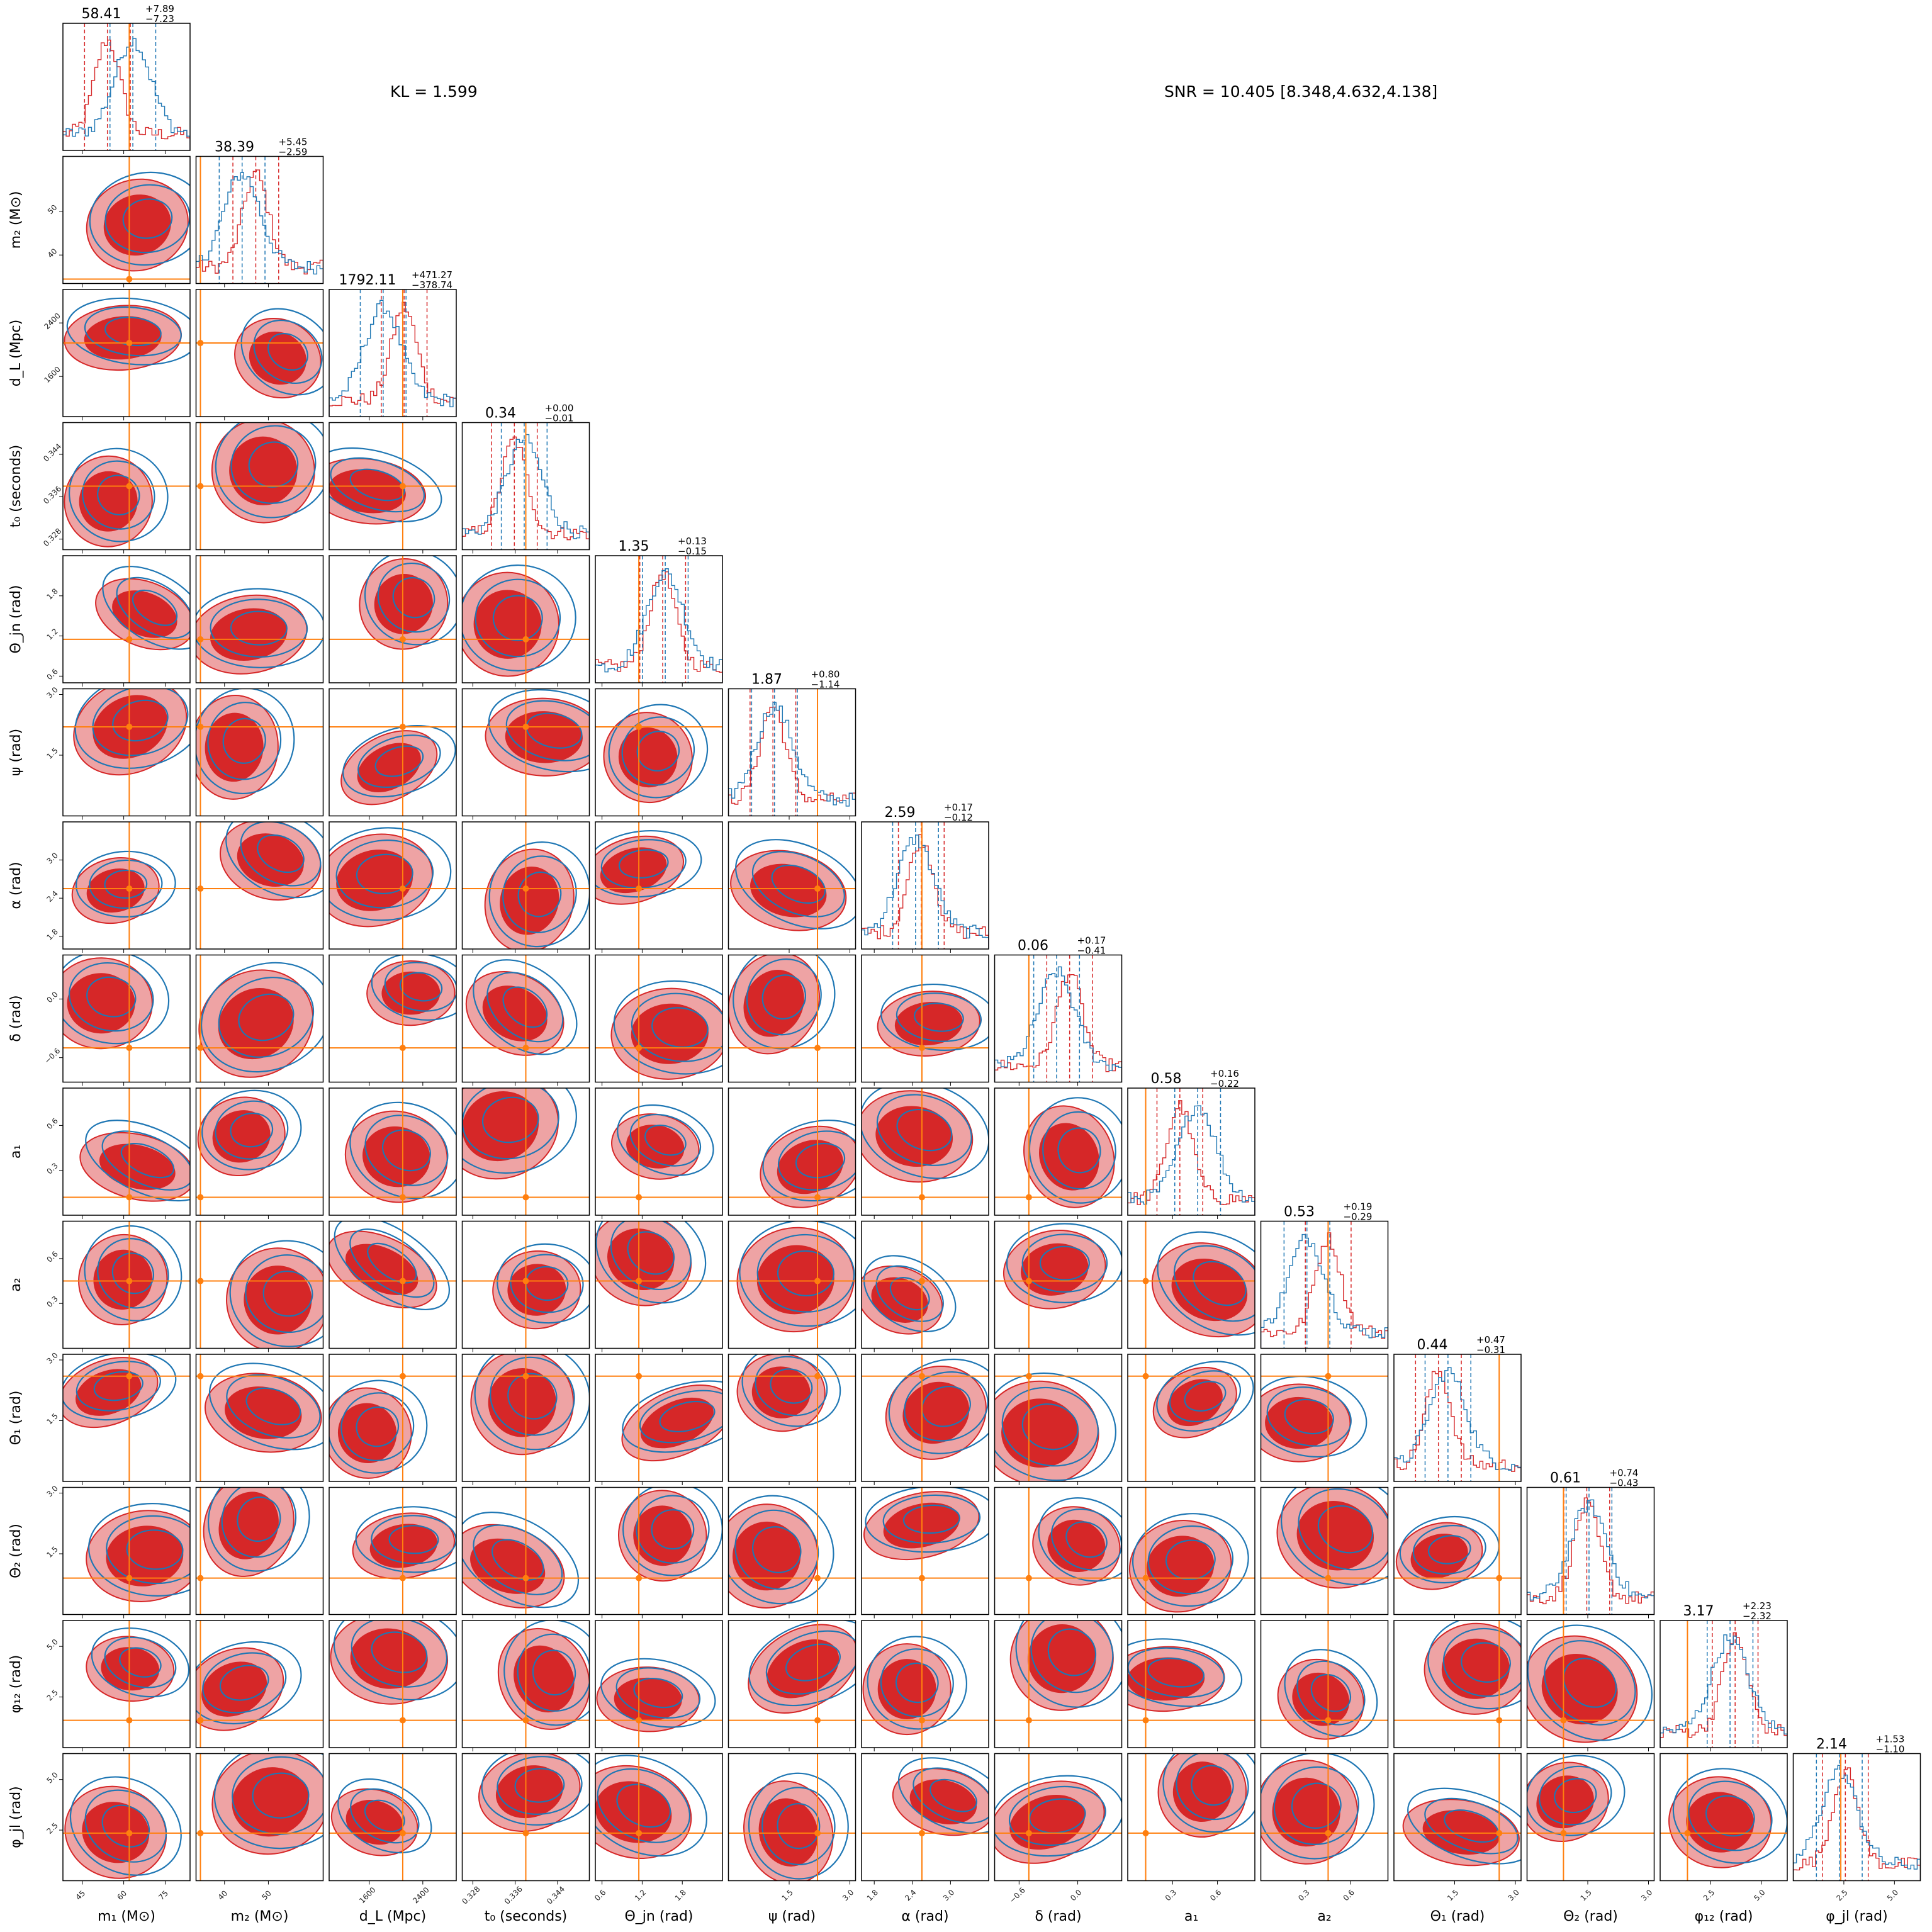 The width and height of the screenshot is (1932, 1932). I want to click on y-axis-label: ψ (rad), so click(16, 752).